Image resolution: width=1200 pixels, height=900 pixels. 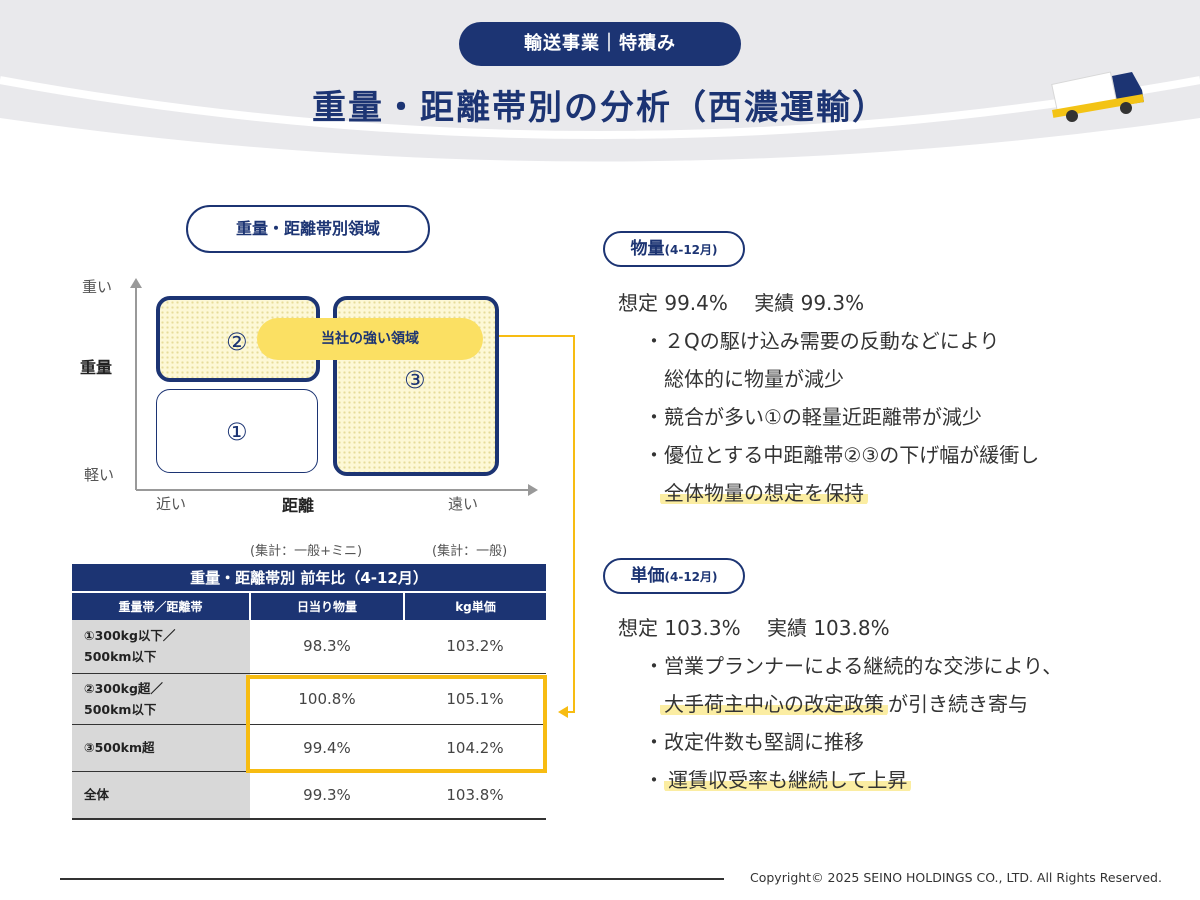 What do you see at coordinates (327, 699) in the screenshot?
I see `volume-cell: 100.8%` at bounding box center [327, 699].